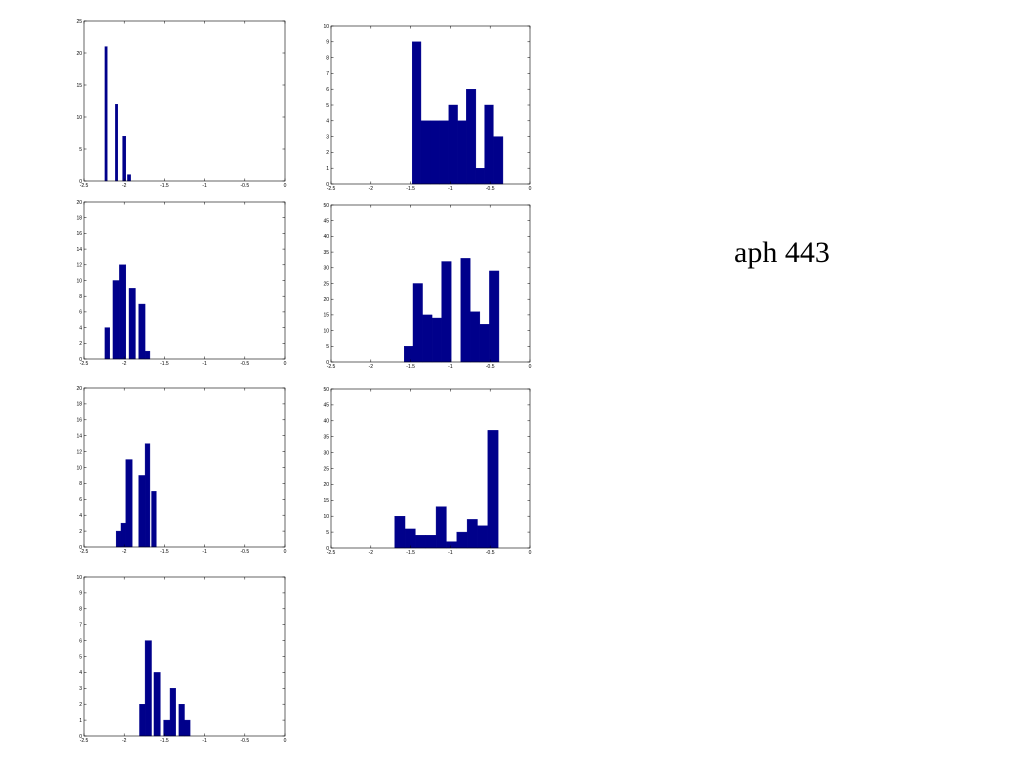  I want to click on axes-frame, so click(430, 468).